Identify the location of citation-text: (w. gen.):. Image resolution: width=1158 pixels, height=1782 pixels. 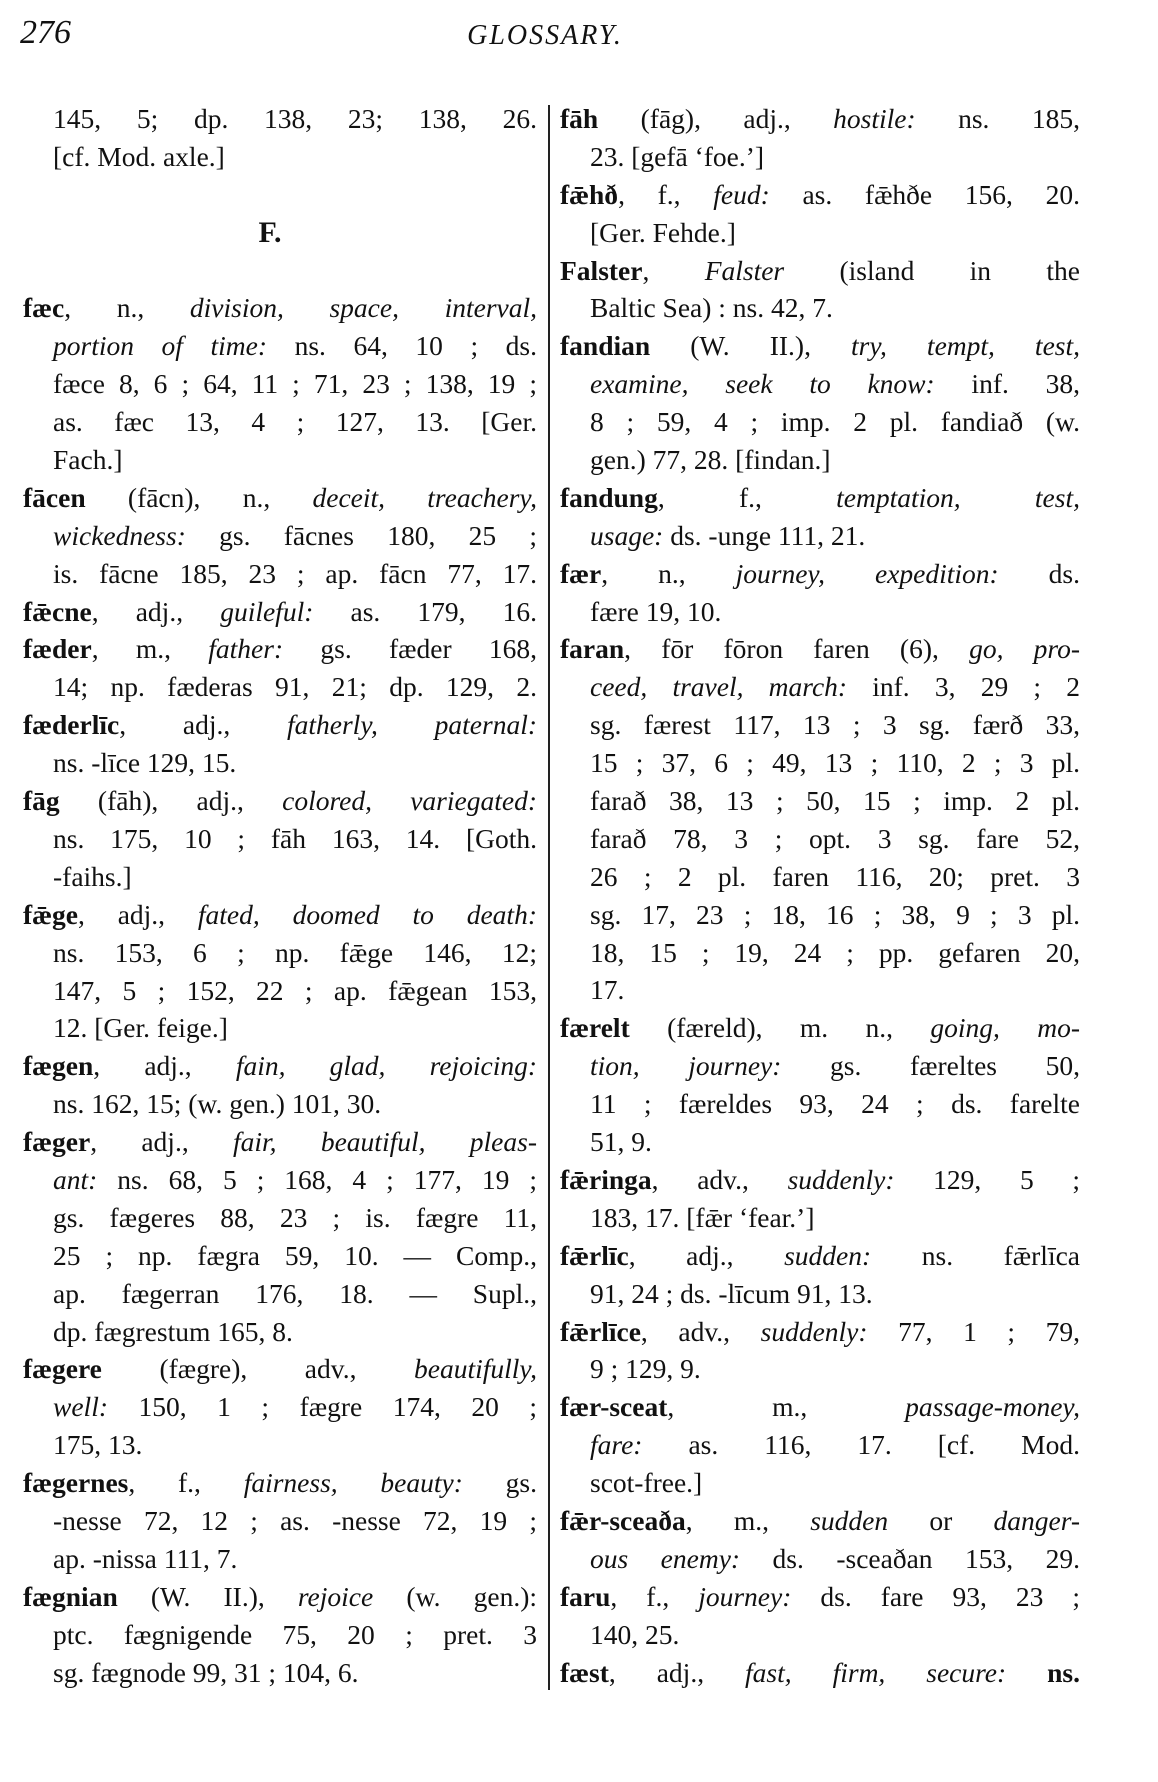
(455, 1596).